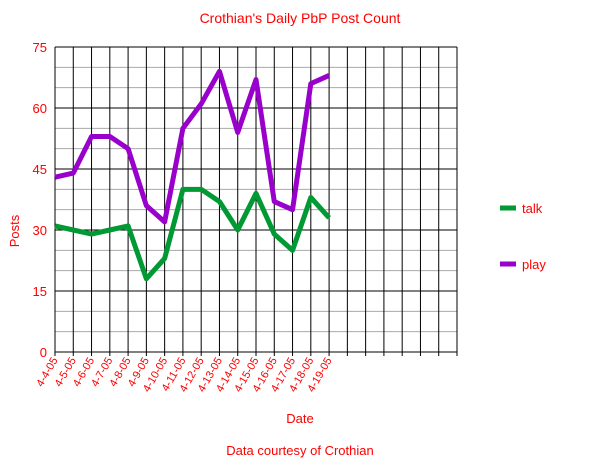  Describe the element at coordinates (40, 291) in the screenshot. I see `y-tick-label: 15` at that location.